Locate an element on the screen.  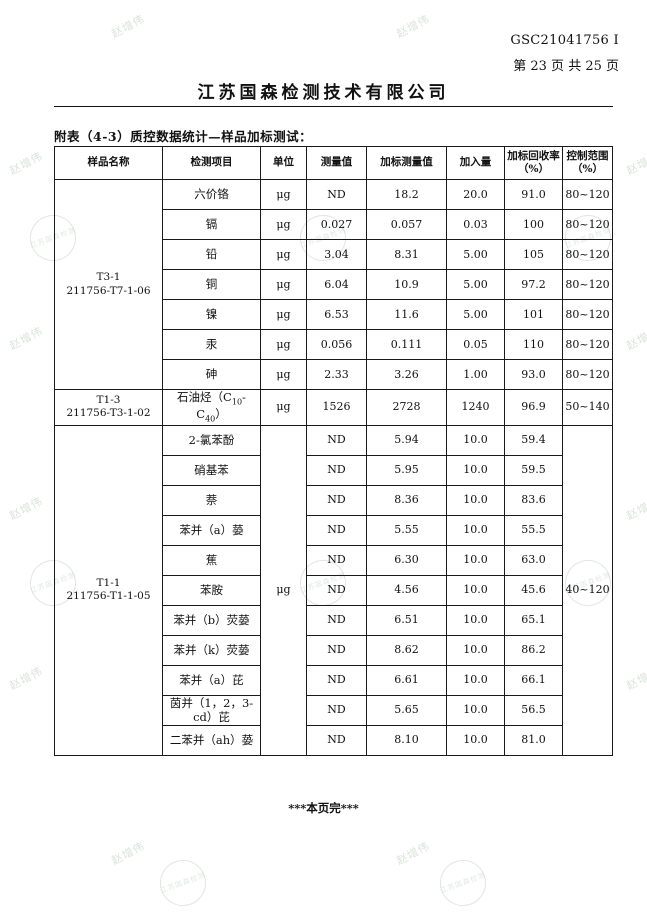
test-item: 汞 is located at coordinates (211, 344).